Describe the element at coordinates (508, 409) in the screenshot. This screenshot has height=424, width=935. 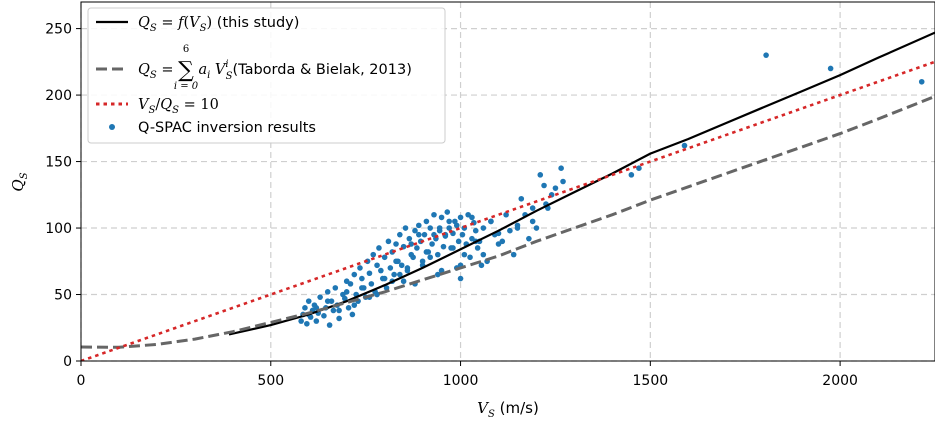
I see `x-axis-label: VS (m/s)` at that location.